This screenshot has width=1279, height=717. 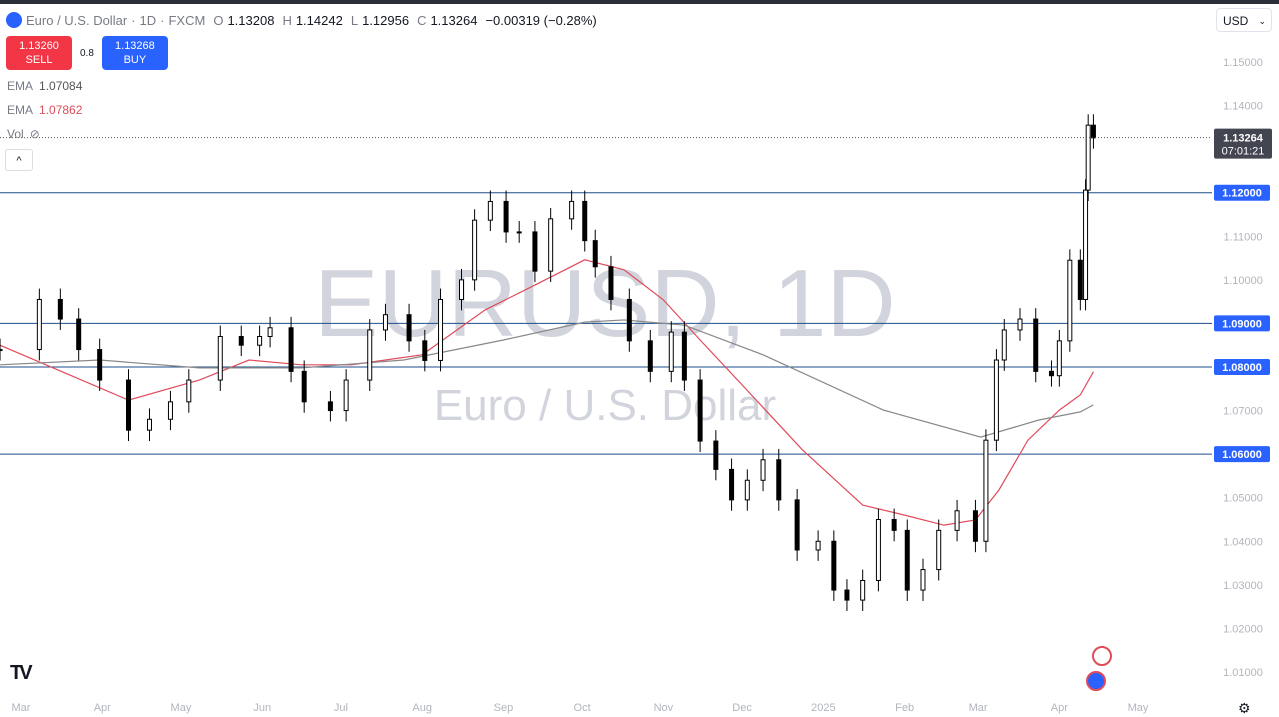 I want to click on y-tick-label: 1.01000, so click(x=1243, y=673).